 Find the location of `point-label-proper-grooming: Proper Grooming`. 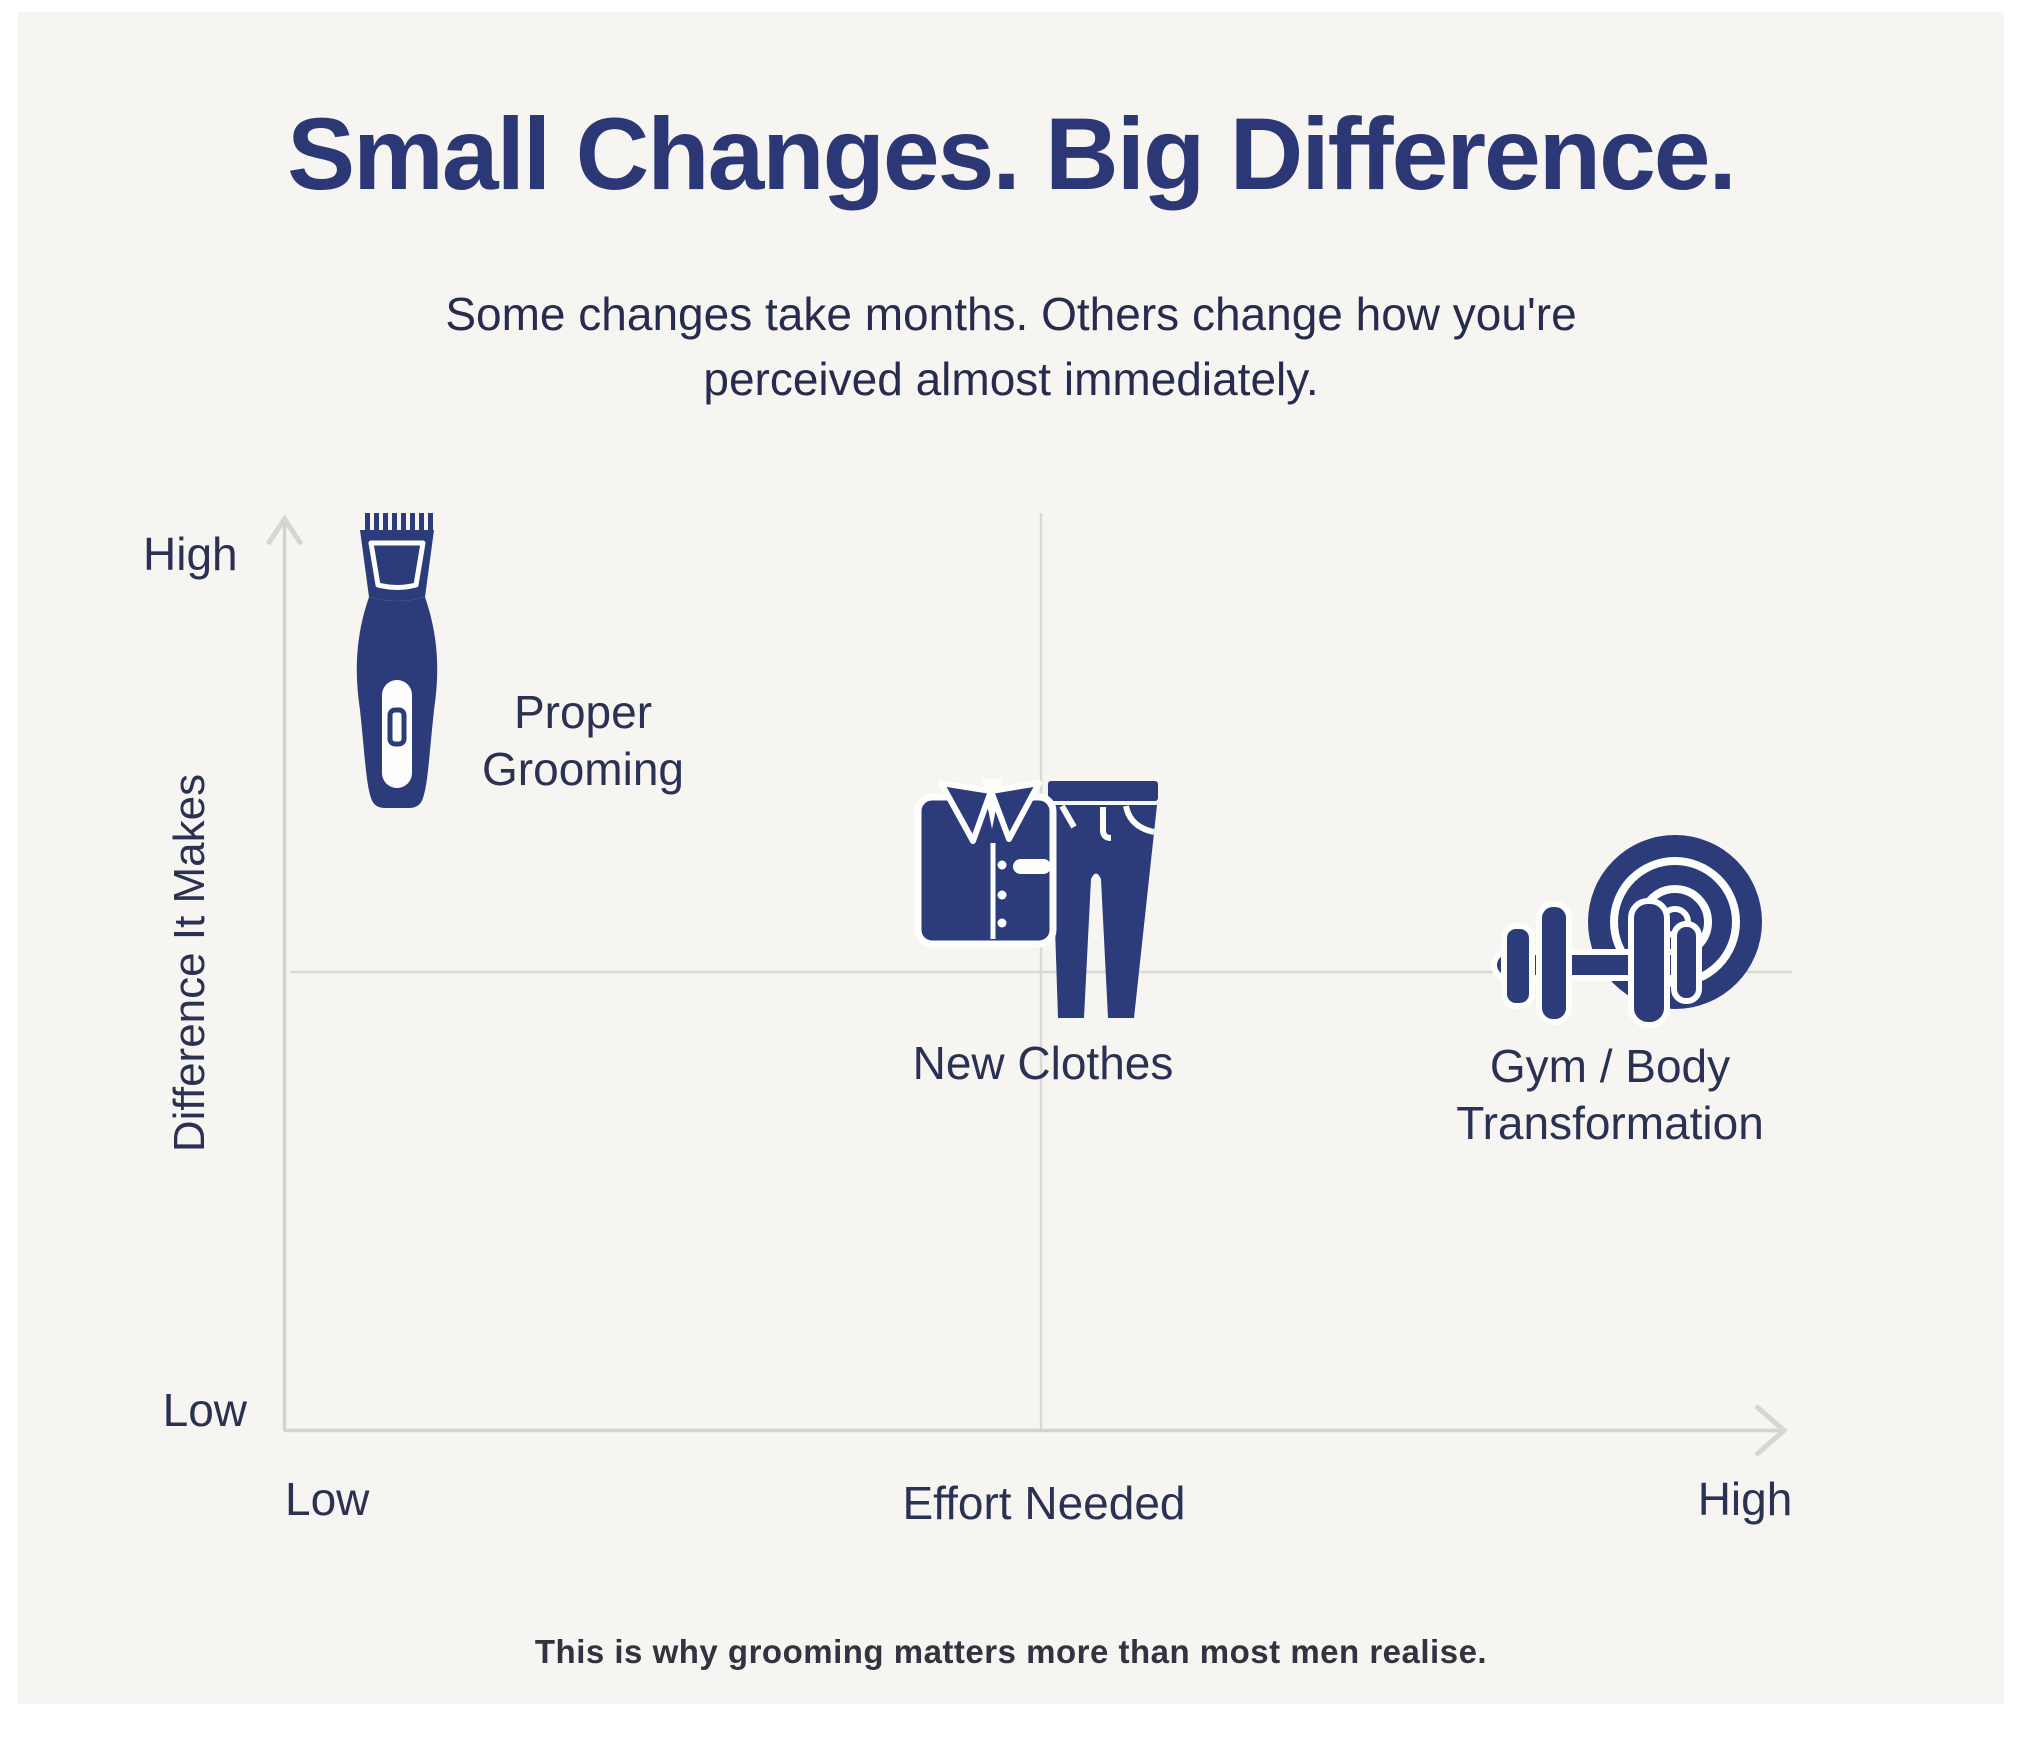

point-label-proper-grooming: Proper Grooming is located at coordinates (583, 740).